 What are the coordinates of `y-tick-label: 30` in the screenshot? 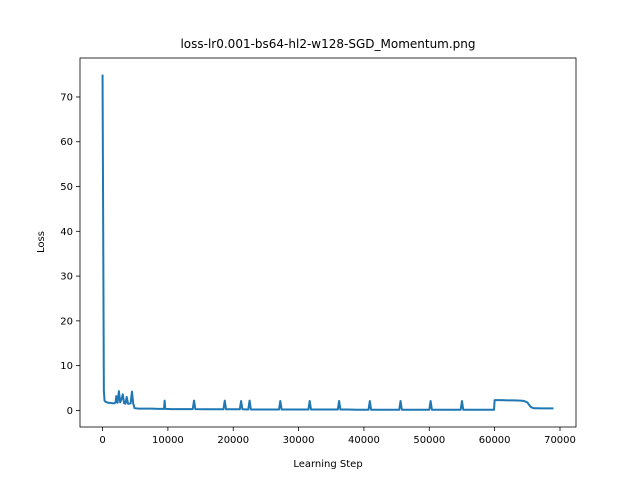 It's located at (66, 277).